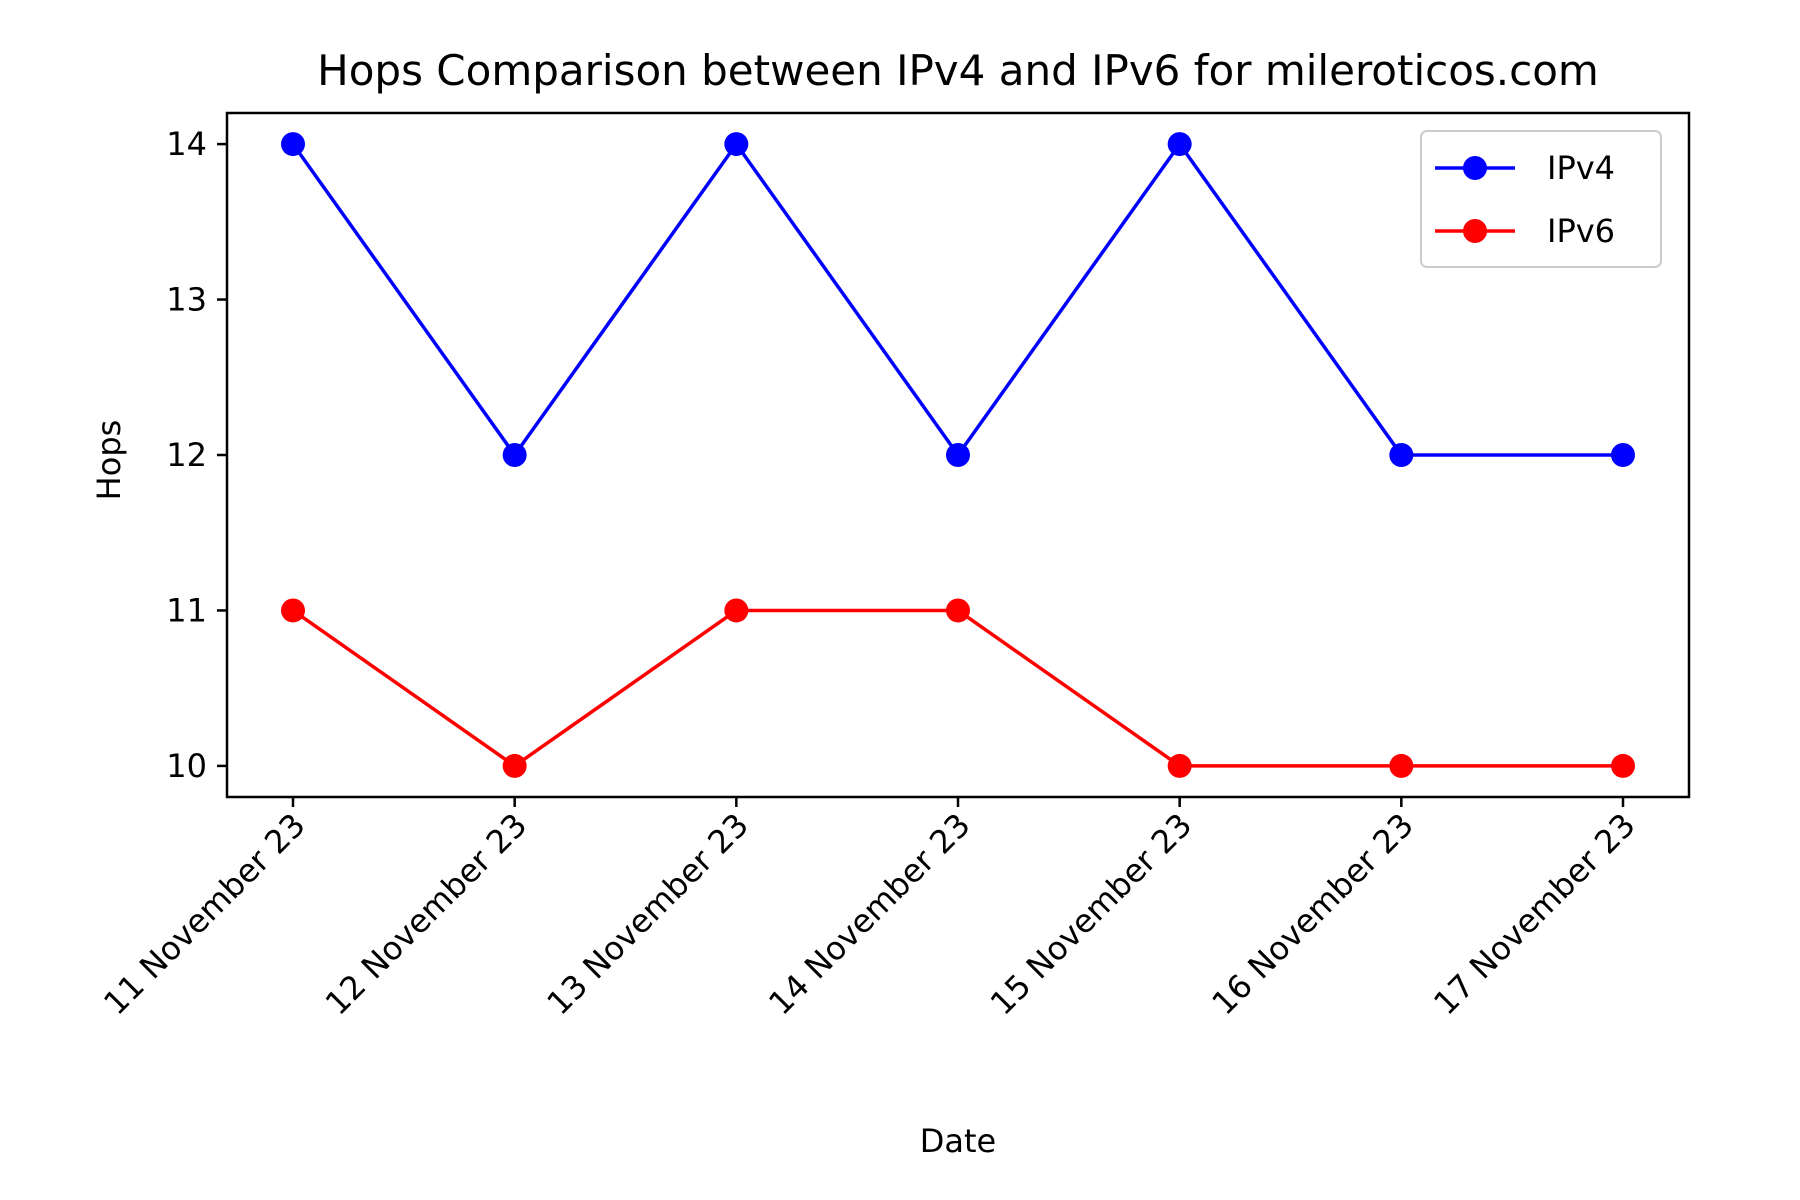 The height and width of the screenshot is (1200, 1800). I want to click on y-axis-label: Hops, so click(109, 460).